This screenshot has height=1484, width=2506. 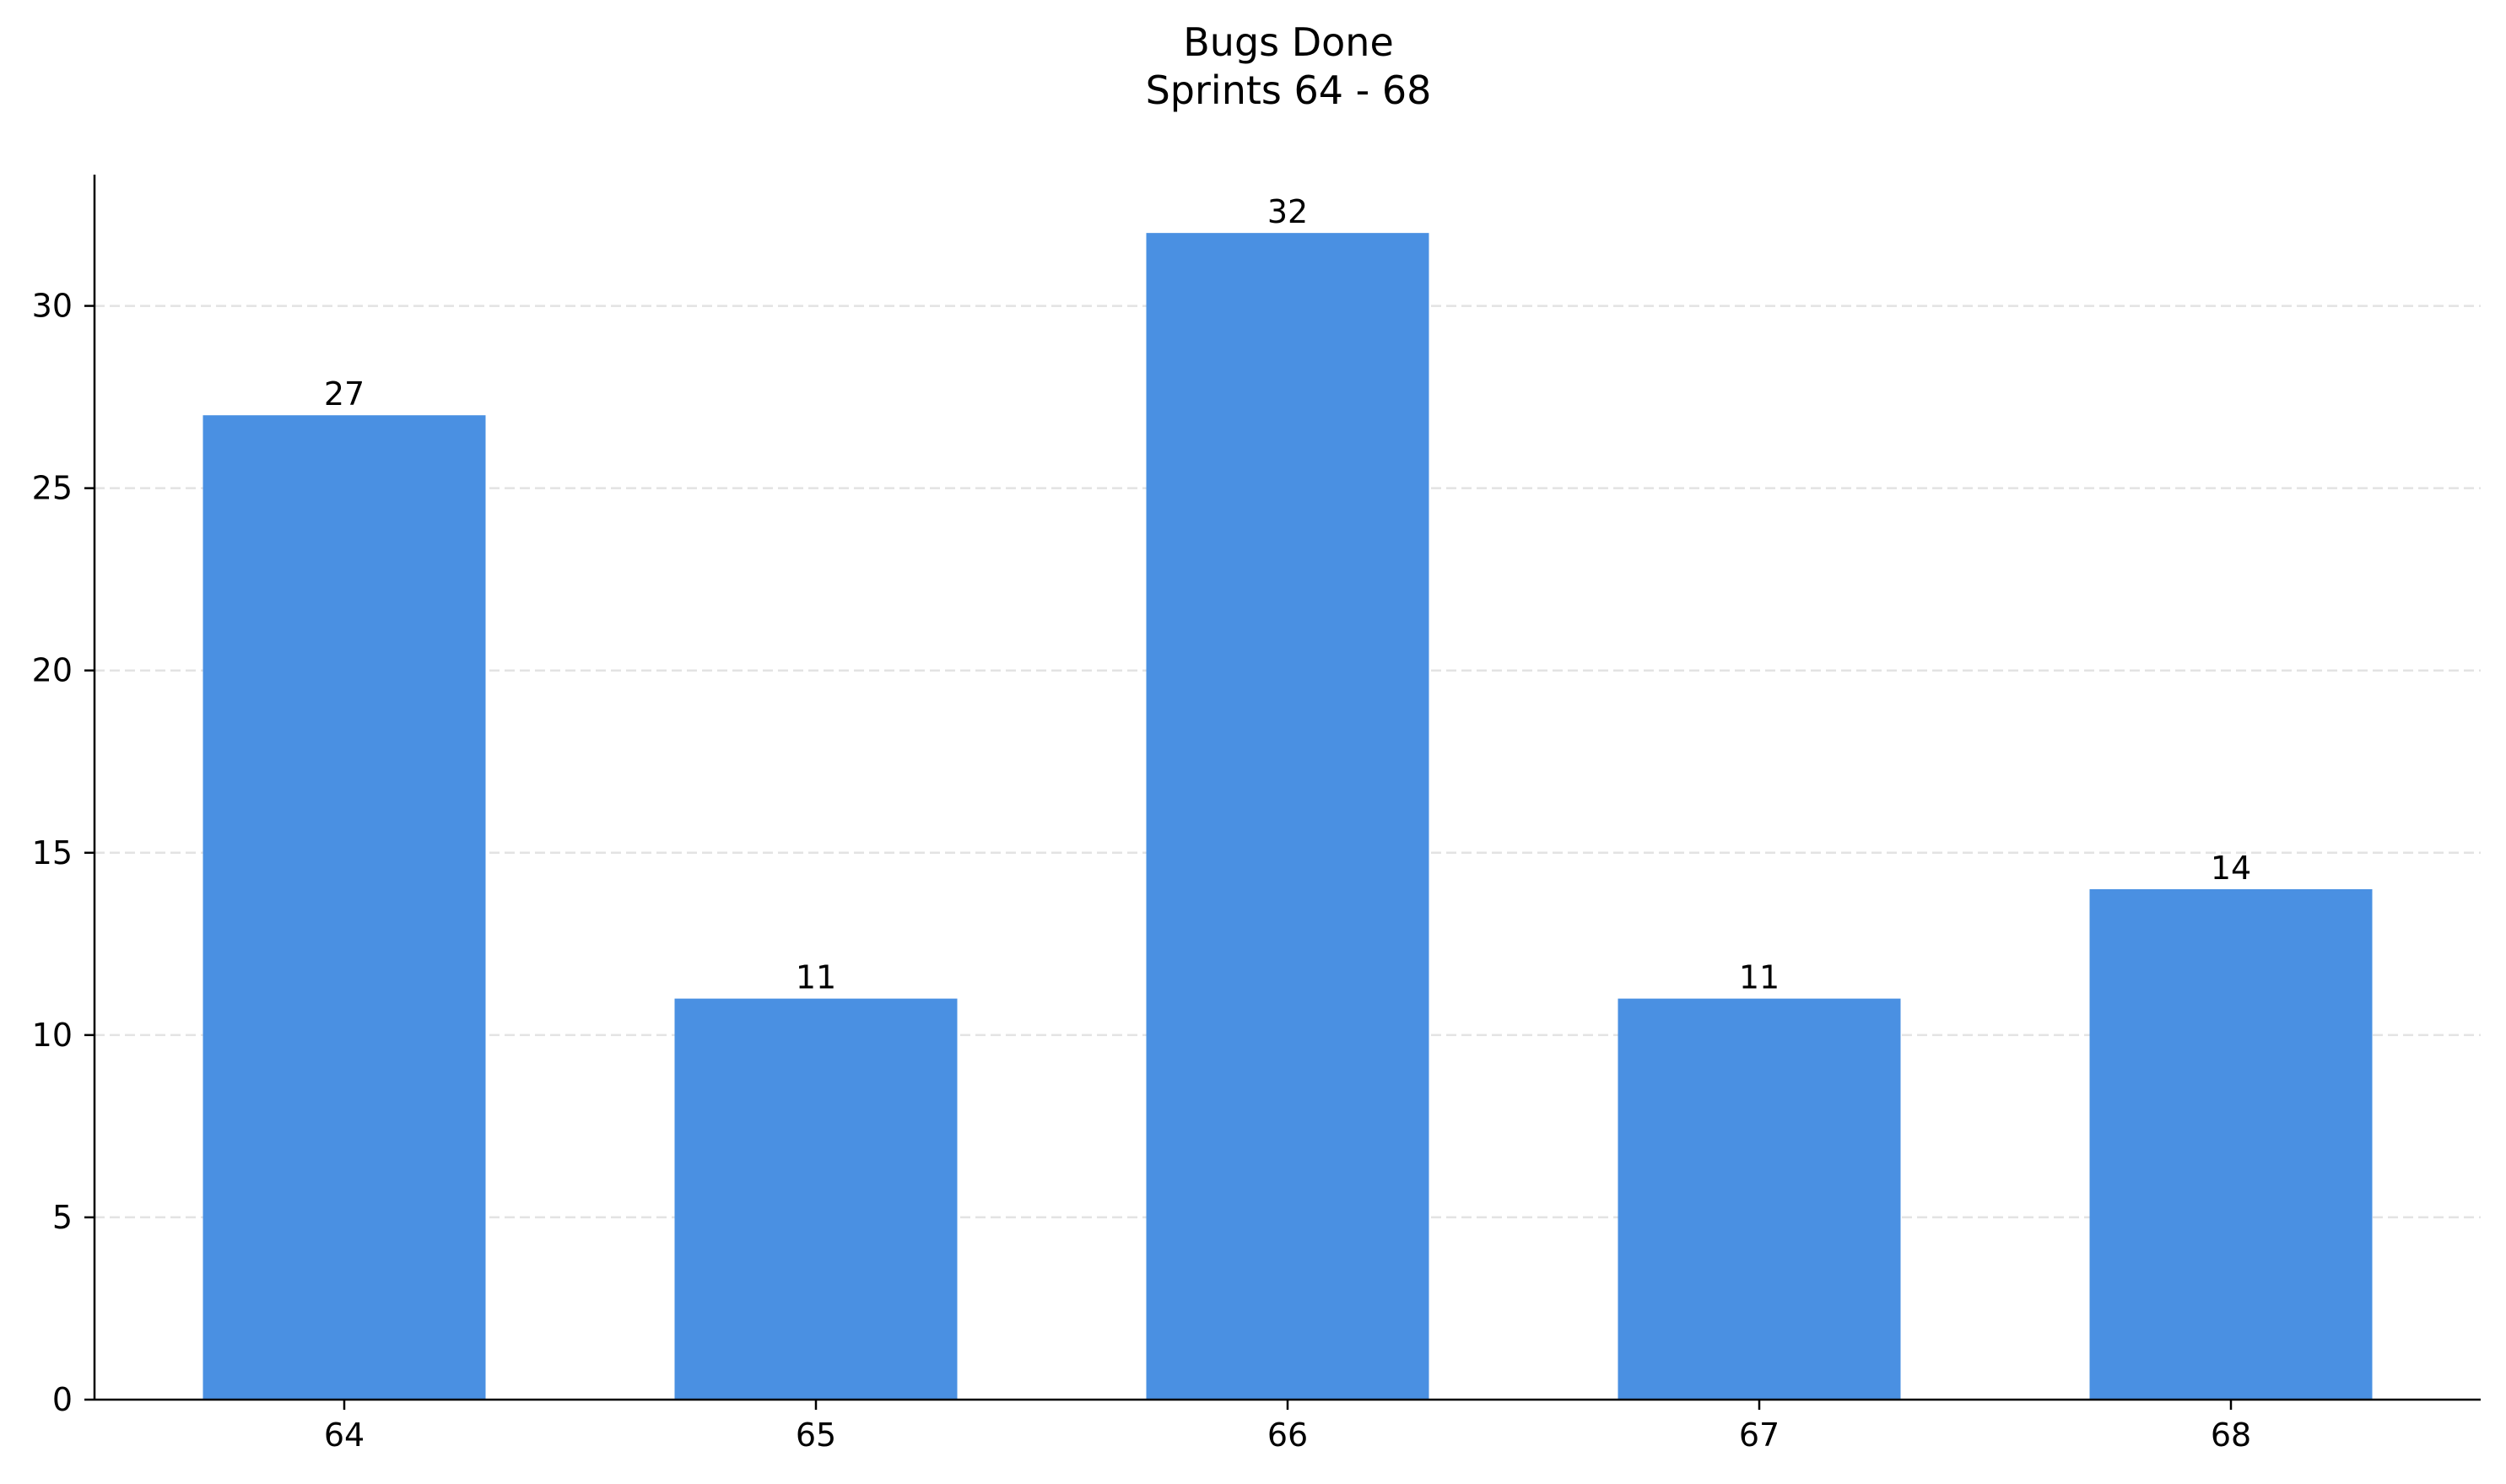 What do you see at coordinates (344, 1435) in the screenshot?
I see `x-tick-label: 64` at bounding box center [344, 1435].